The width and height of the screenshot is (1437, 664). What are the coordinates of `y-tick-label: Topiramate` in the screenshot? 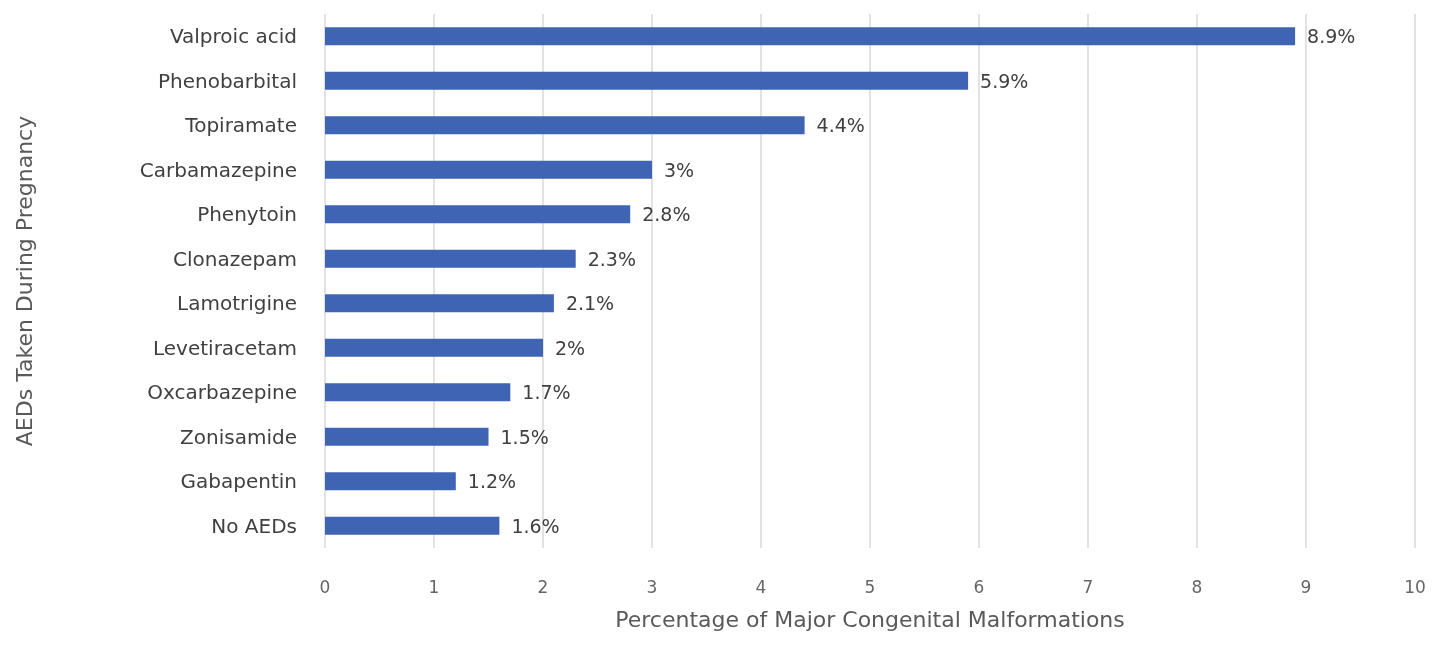 It's located at (240, 125).